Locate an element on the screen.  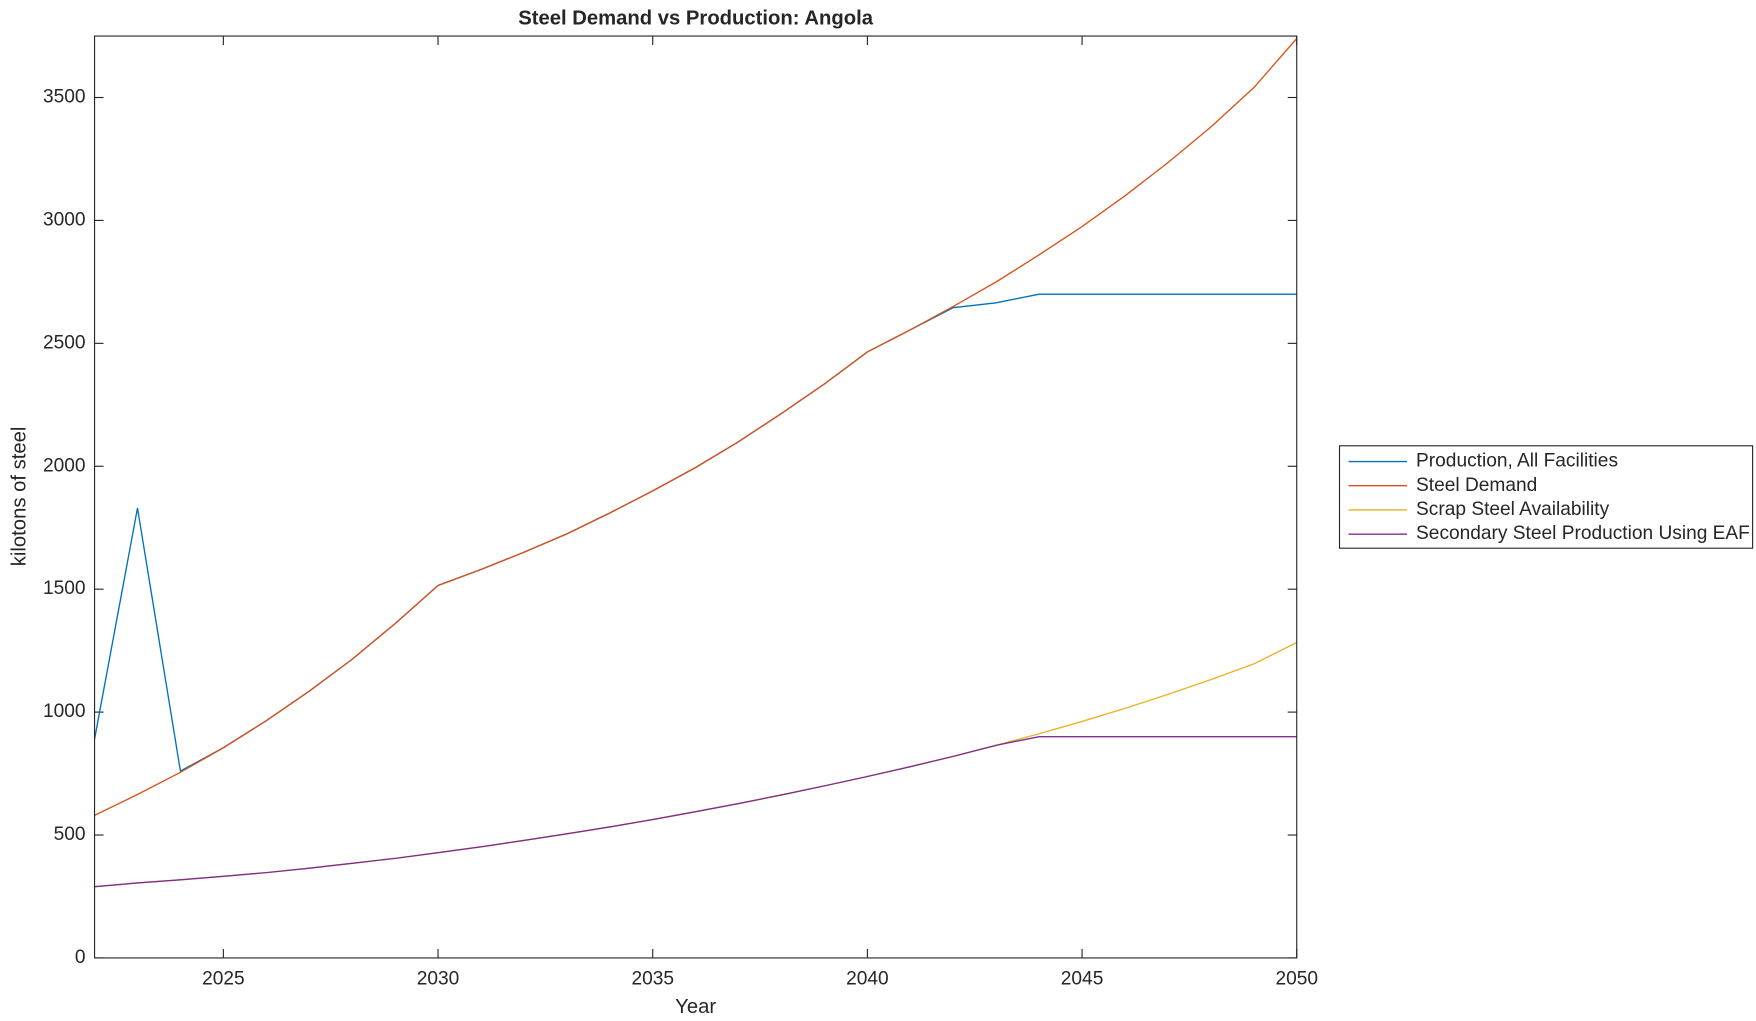
y-tick-label: 2000 is located at coordinates (64, 465).